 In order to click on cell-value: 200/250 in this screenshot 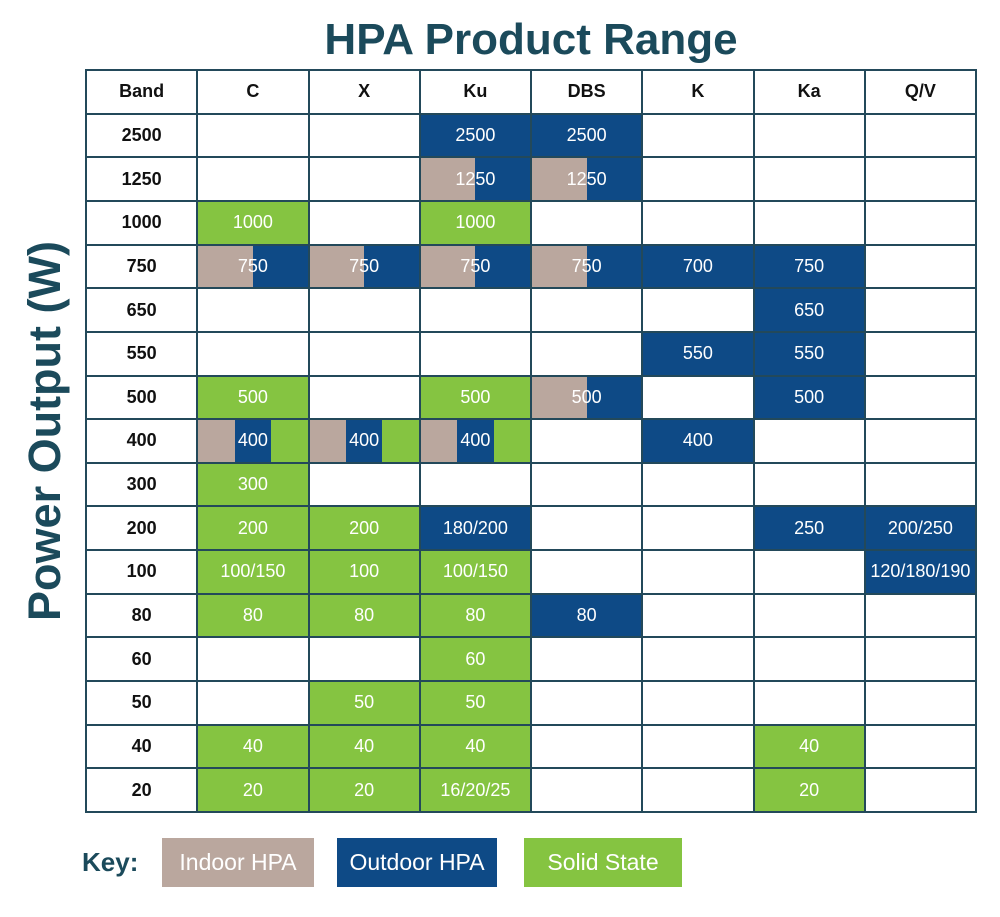, I will do `click(920, 527)`.